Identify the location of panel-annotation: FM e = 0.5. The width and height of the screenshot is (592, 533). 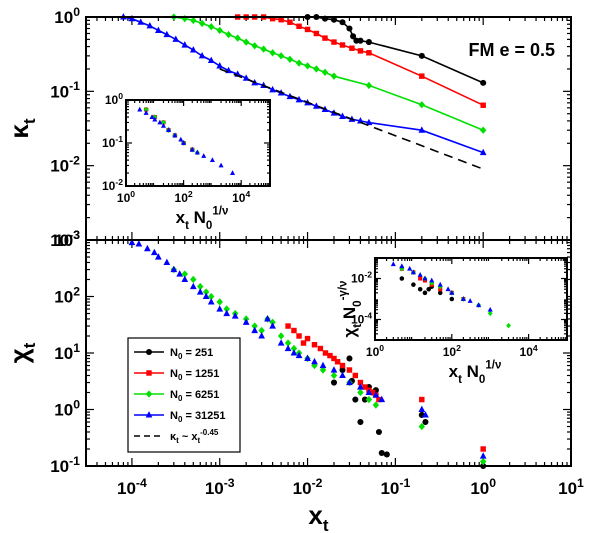
(511, 50).